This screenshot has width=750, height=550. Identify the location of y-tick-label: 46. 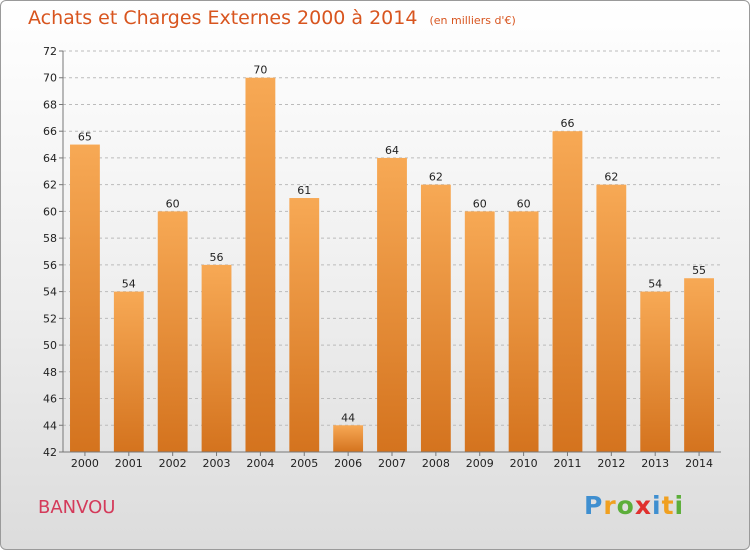
(50, 399).